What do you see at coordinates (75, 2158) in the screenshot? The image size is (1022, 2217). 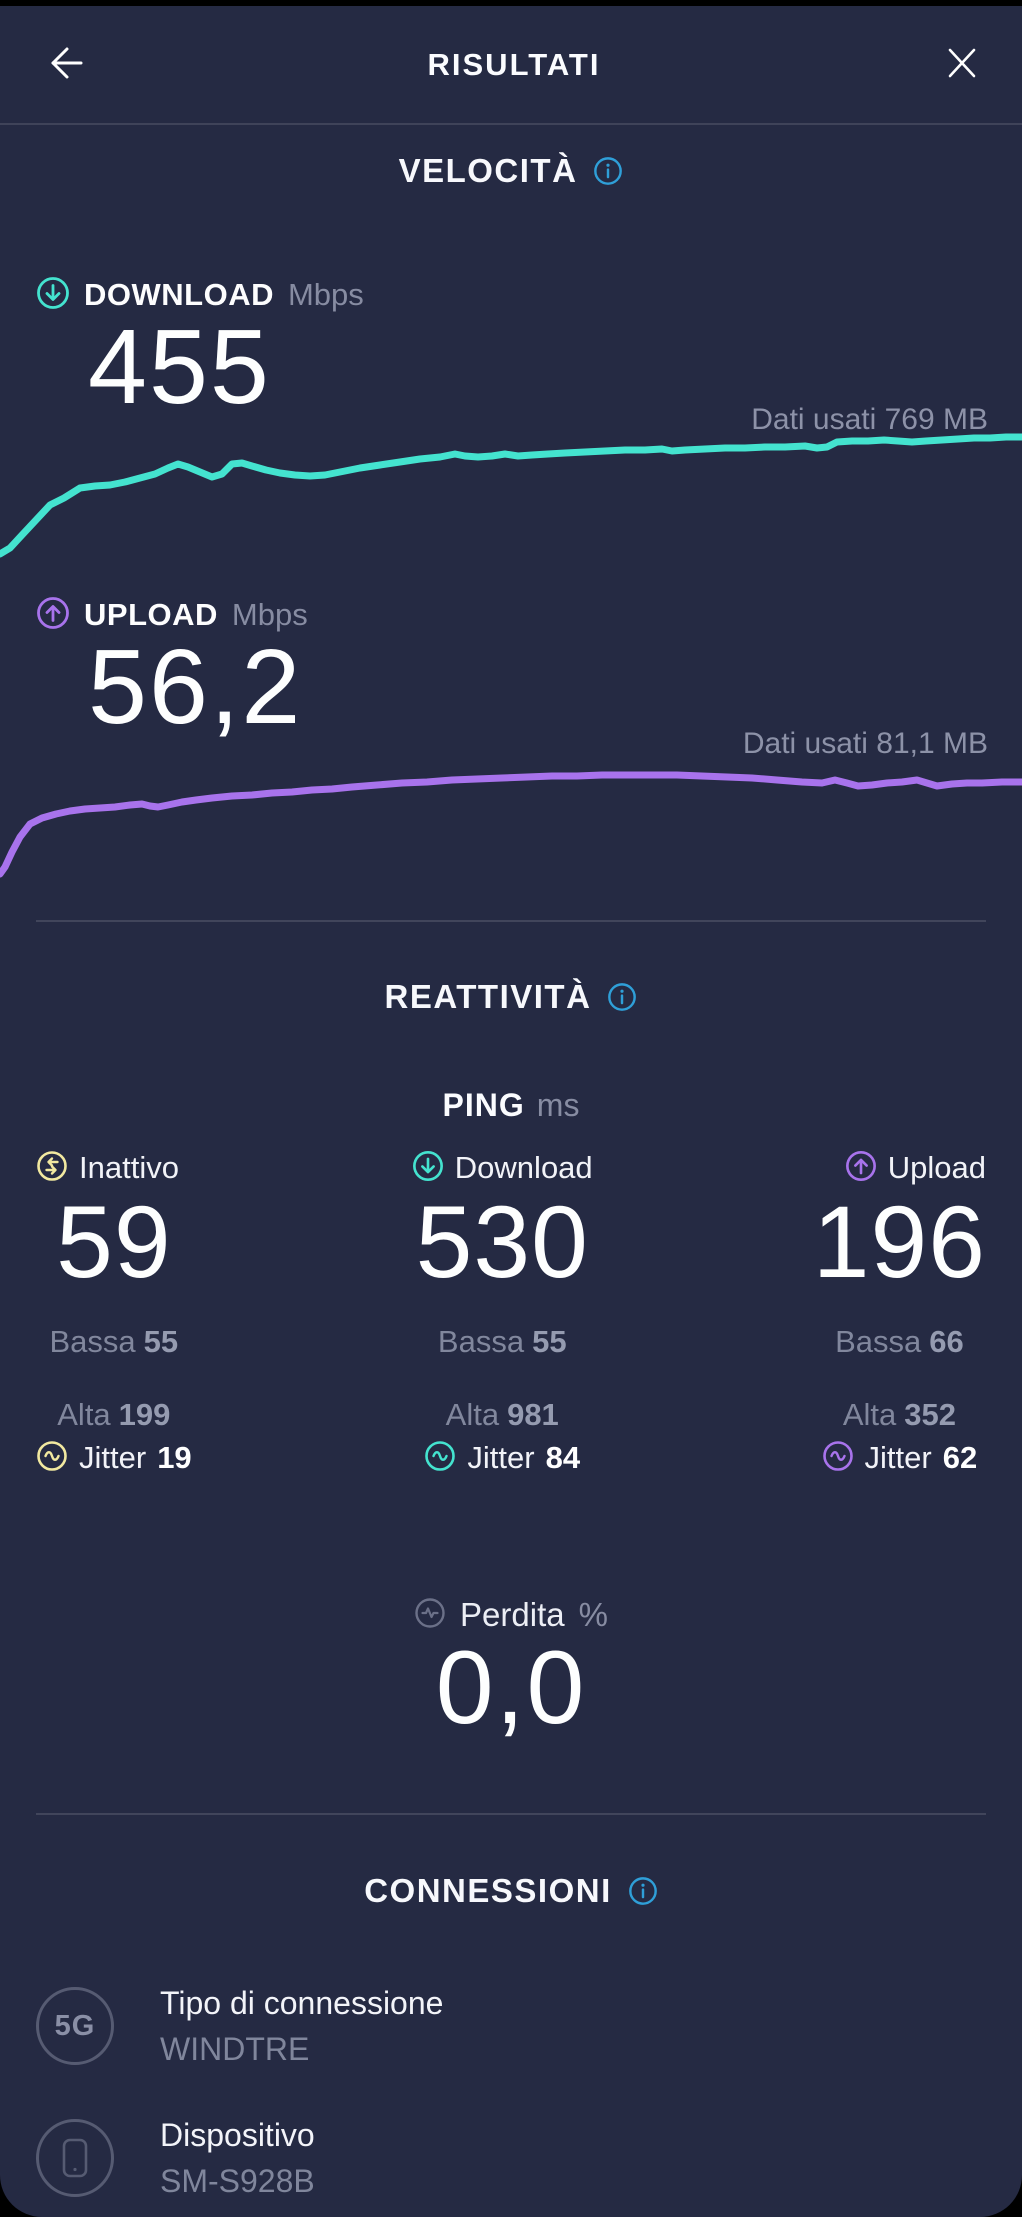 I see `phone-icon` at bounding box center [75, 2158].